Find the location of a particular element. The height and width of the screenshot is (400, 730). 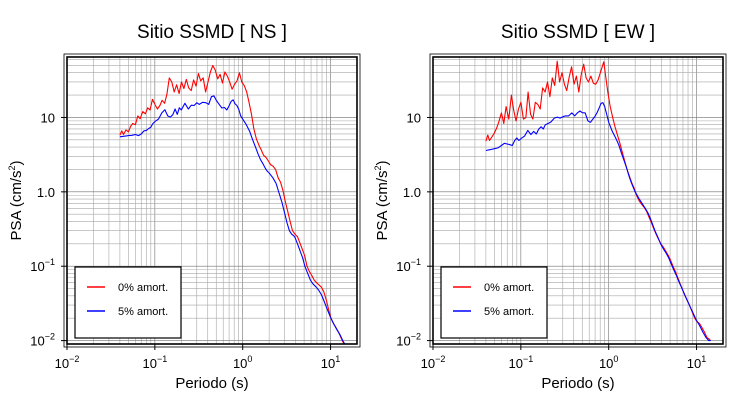

text-part: Sitio SSMD [ NS ] is located at coordinates (212, 32).